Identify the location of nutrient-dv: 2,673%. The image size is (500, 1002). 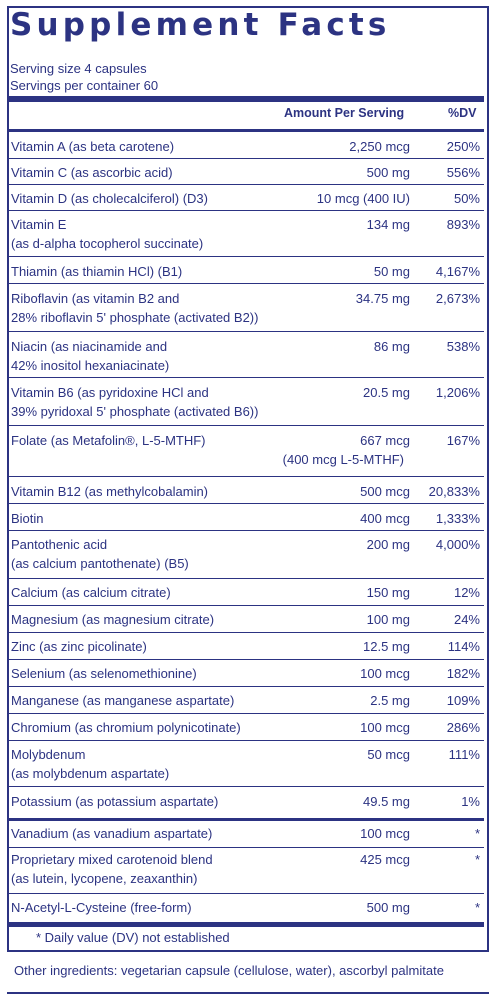
(457, 298).